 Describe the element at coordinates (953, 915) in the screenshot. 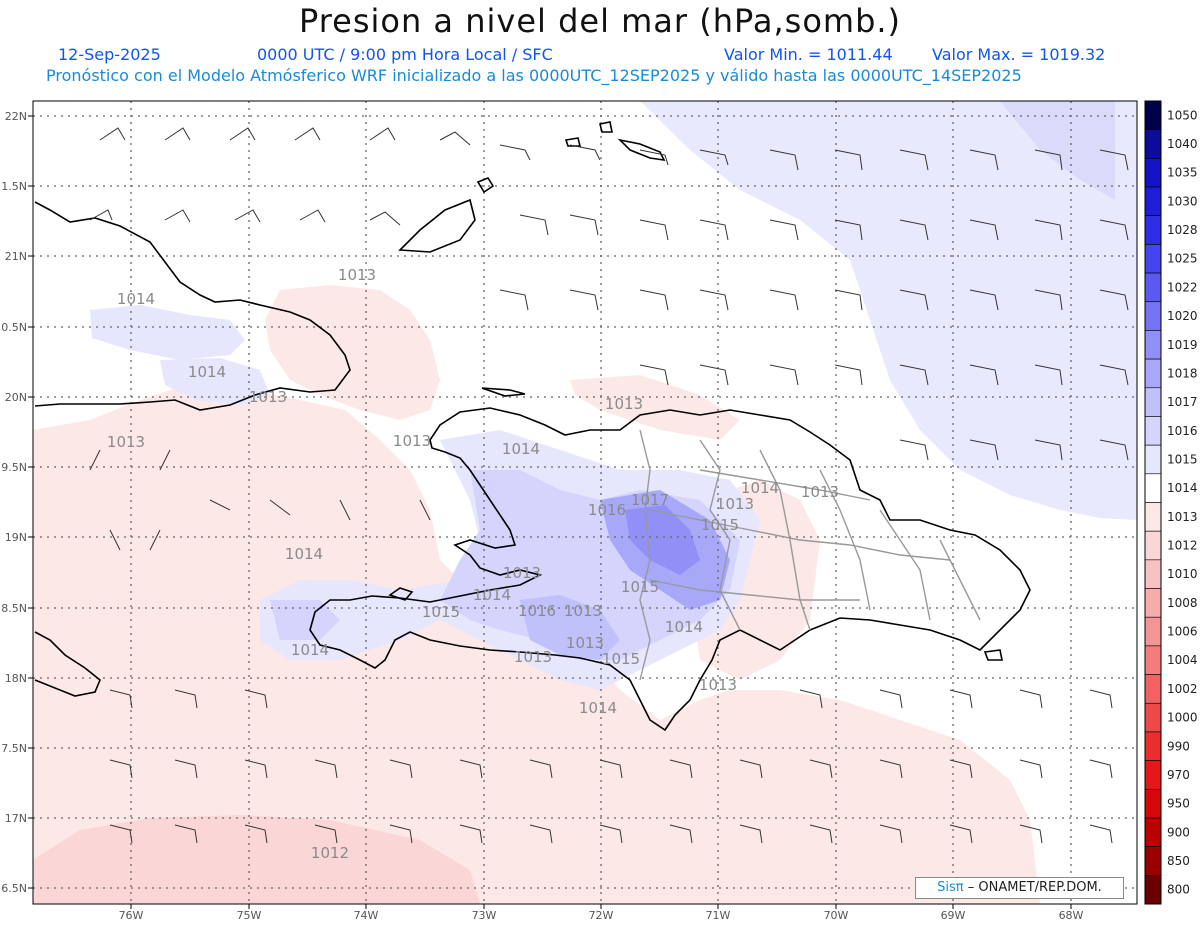

I see `lon-label: 69W` at that location.